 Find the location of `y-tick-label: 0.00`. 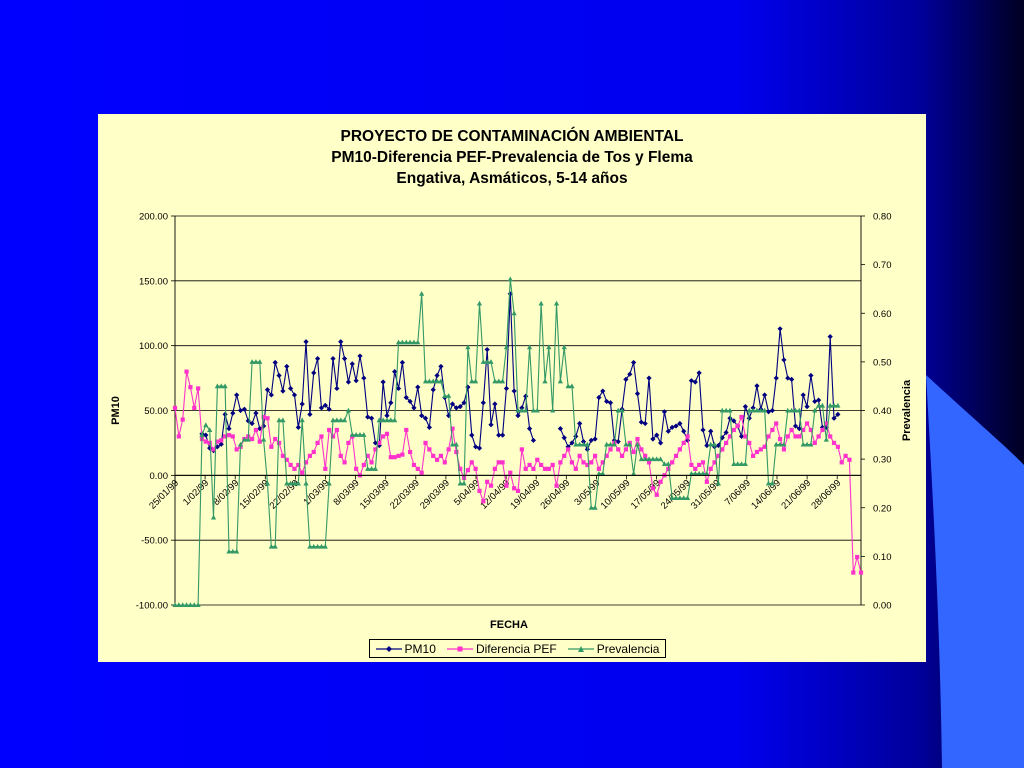

y-tick-label: 0.00 is located at coordinates (159, 476).